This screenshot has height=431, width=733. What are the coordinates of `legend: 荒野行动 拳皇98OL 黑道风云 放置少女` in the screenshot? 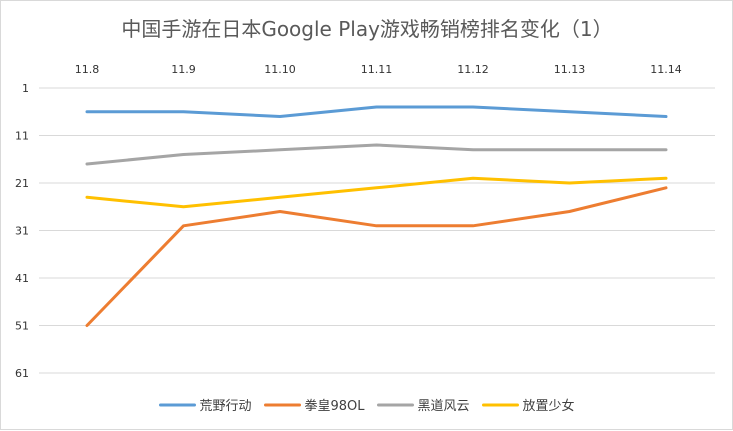 It's located at (367, 406).